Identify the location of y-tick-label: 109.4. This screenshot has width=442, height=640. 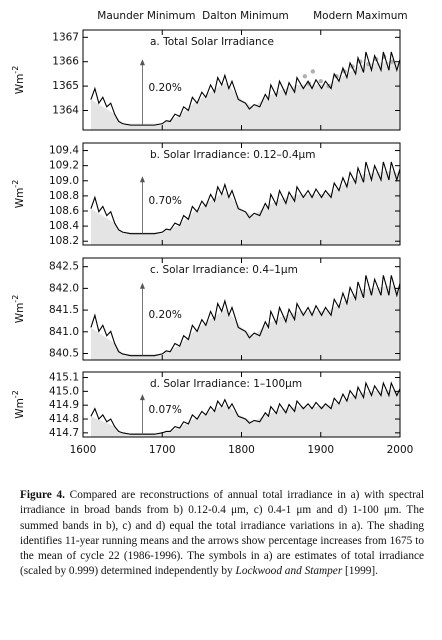
(64, 151).